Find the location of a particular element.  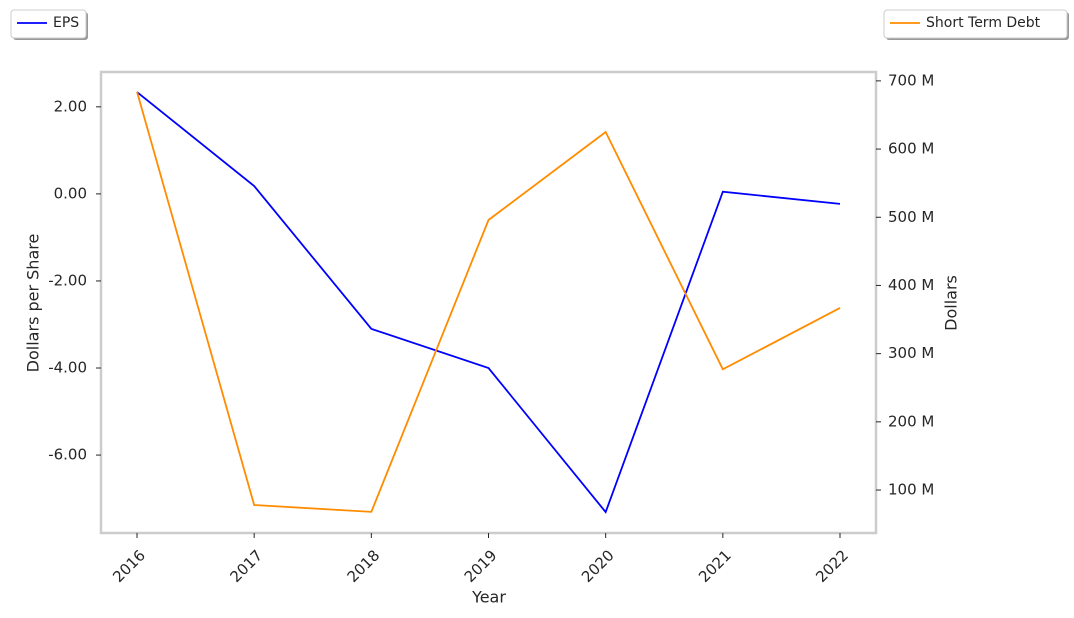

legend-label: EPS is located at coordinates (66, 23).